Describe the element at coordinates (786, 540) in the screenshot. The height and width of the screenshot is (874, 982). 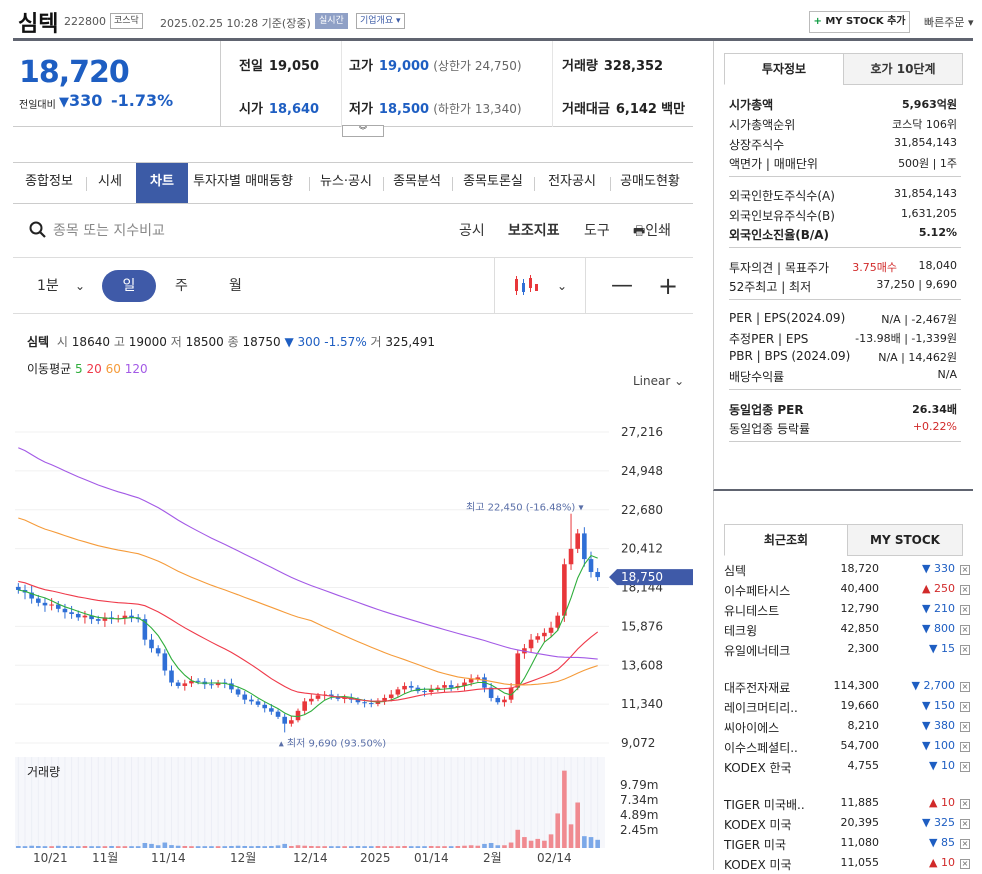
I see `tab-recent: 최근조회` at that location.